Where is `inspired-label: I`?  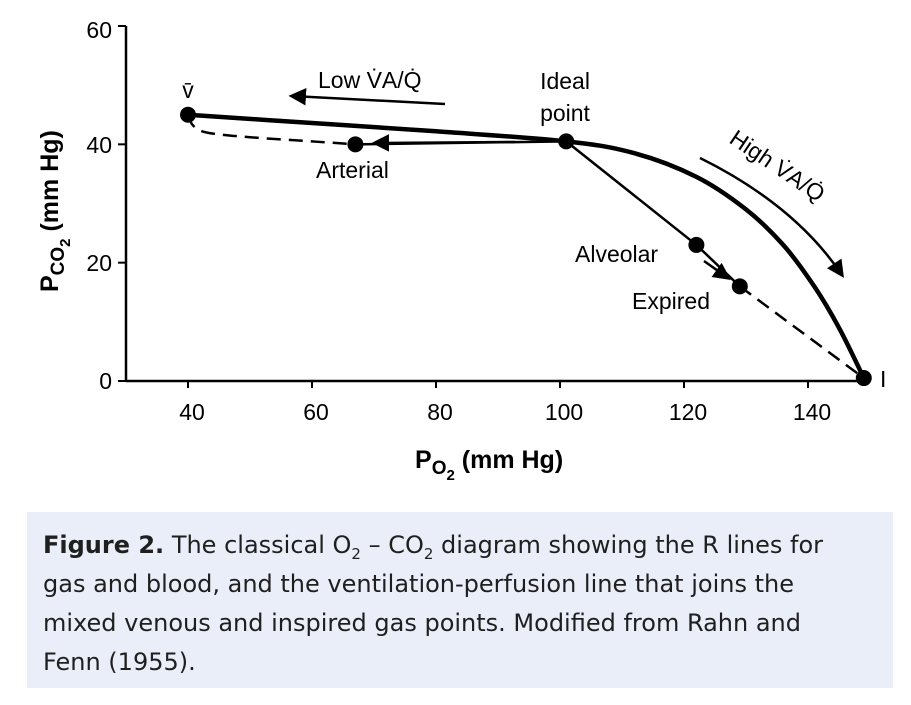
inspired-label: I is located at coordinates (883, 379).